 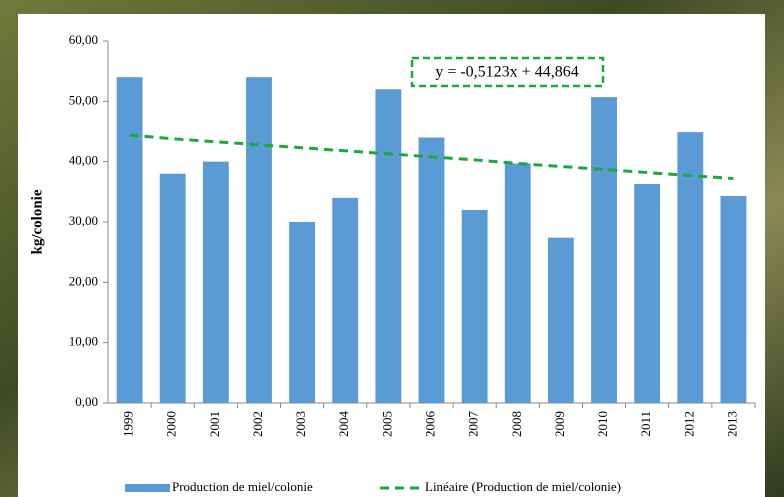 What do you see at coordinates (602, 424) in the screenshot?
I see `x-tick-label: 2010` at bounding box center [602, 424].